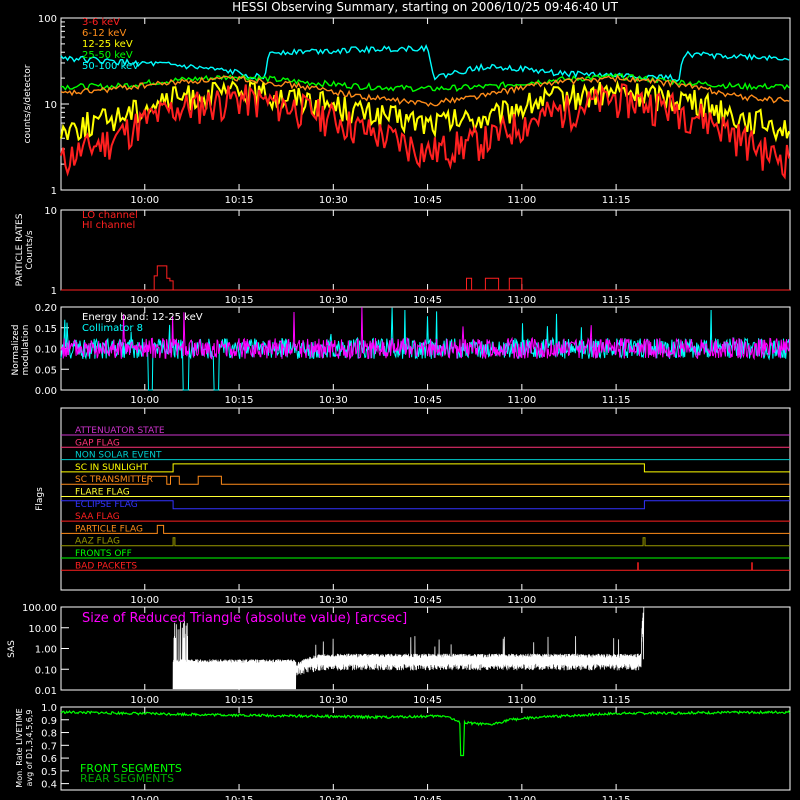  Describe the element at coordinates (425, 111) in the screenshot. I see `series-line-12-25-keV` at that location.